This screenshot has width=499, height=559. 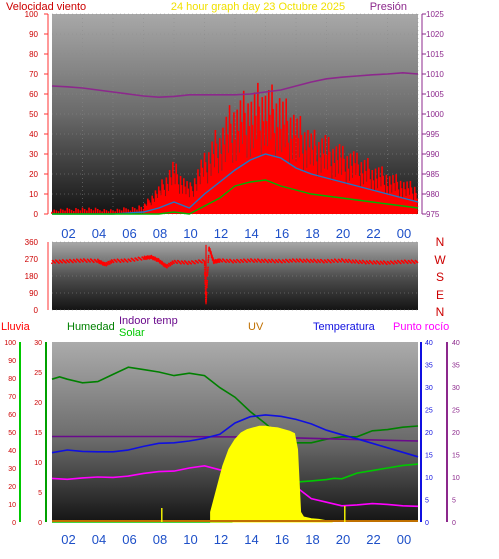 I want to click on temperature-tick-label: 10, so click(x=429, y=478).